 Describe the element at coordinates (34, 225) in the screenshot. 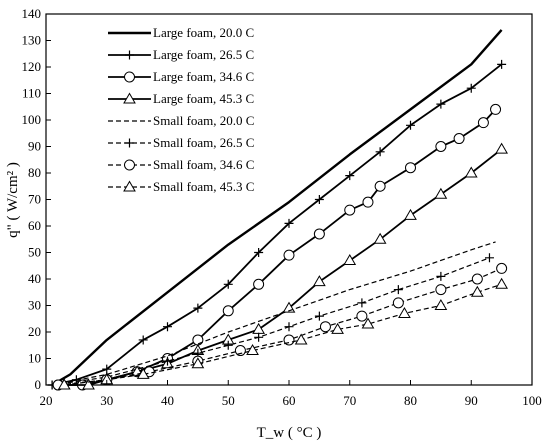

I see `y-tick-label: 60` at that location.